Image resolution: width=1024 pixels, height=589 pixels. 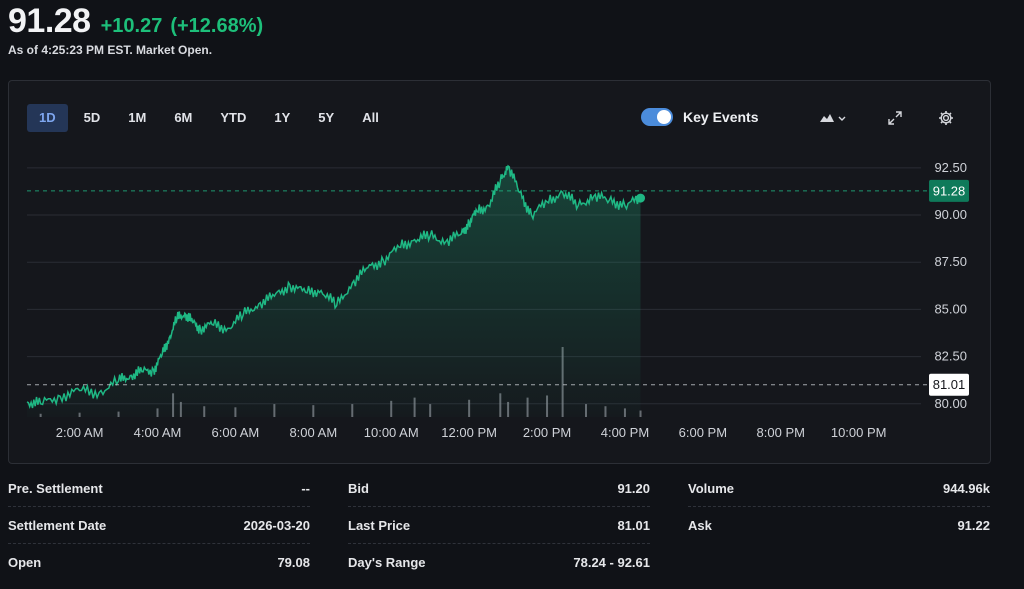 What do you see at coordinates (950, 308) in the screenshot?
I see `y-tick-label: 85.00` at bounding box center [950, 308].